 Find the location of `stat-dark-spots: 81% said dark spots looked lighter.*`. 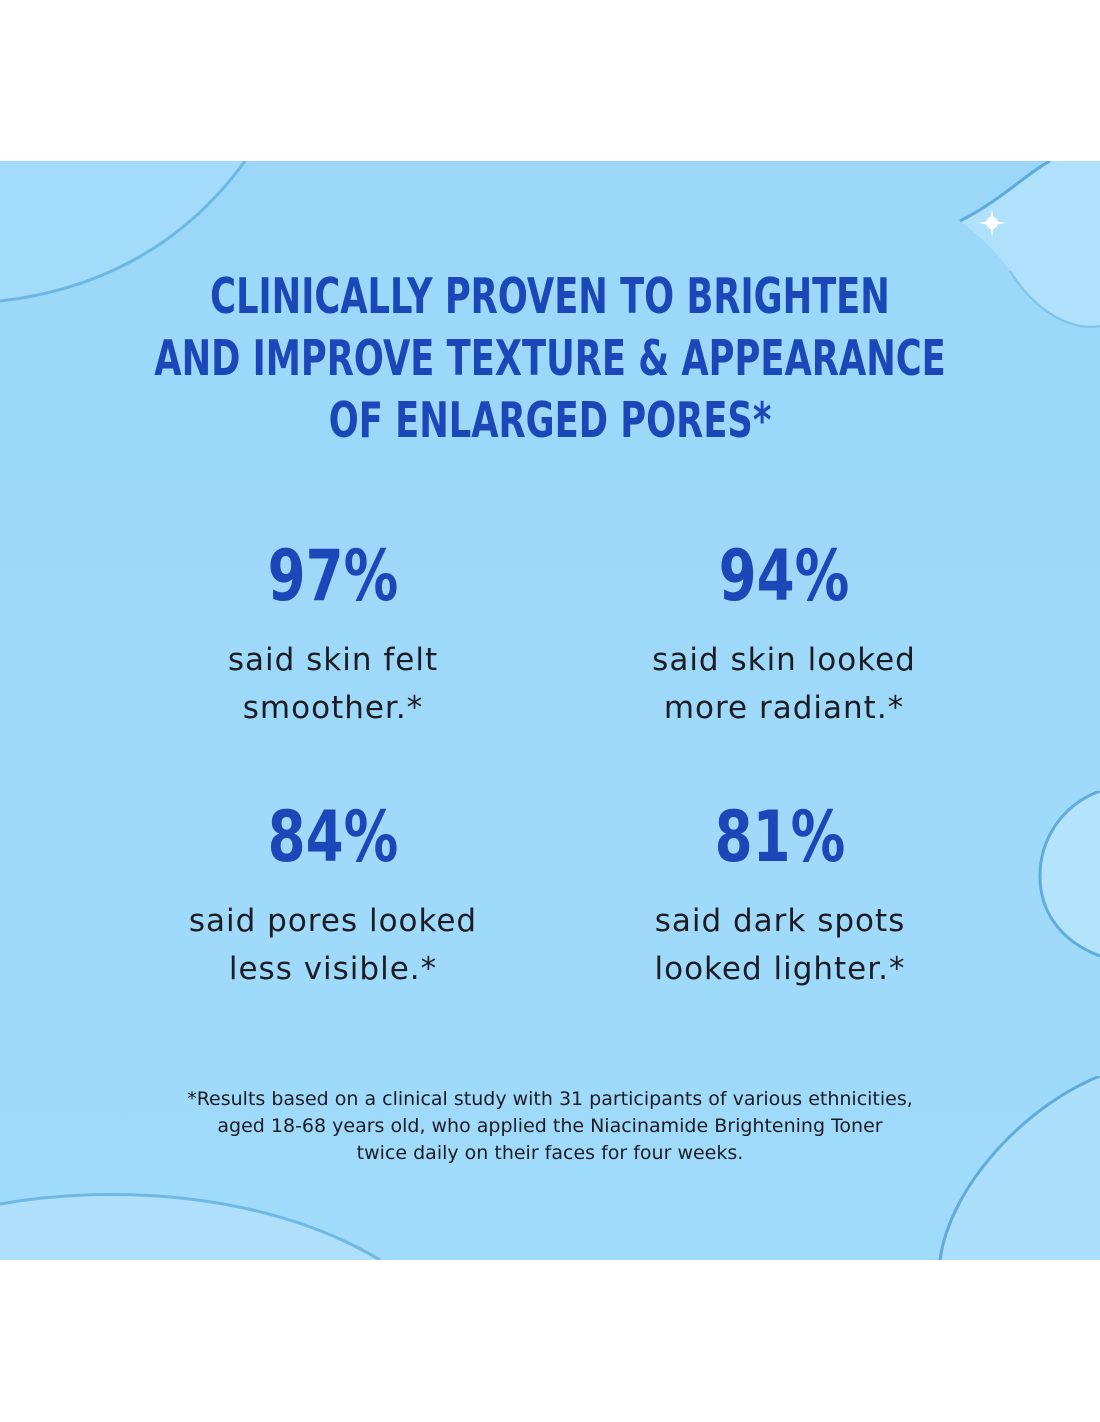

stat-dark-spots: 81% said dark spots looked lighter.* is located at coordinates (780, 895).